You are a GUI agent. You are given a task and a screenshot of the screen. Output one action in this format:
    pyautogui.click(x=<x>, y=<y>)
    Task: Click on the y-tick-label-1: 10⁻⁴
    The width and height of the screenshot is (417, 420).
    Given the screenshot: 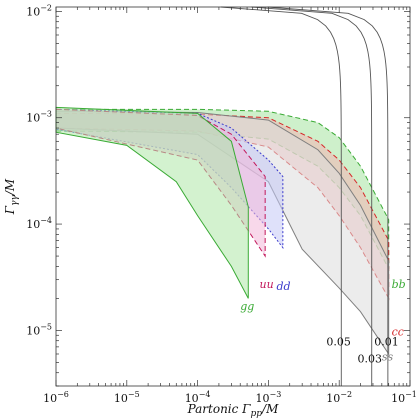 What is the action you would take?
    pyautogui.click(x=39, y=223)
    